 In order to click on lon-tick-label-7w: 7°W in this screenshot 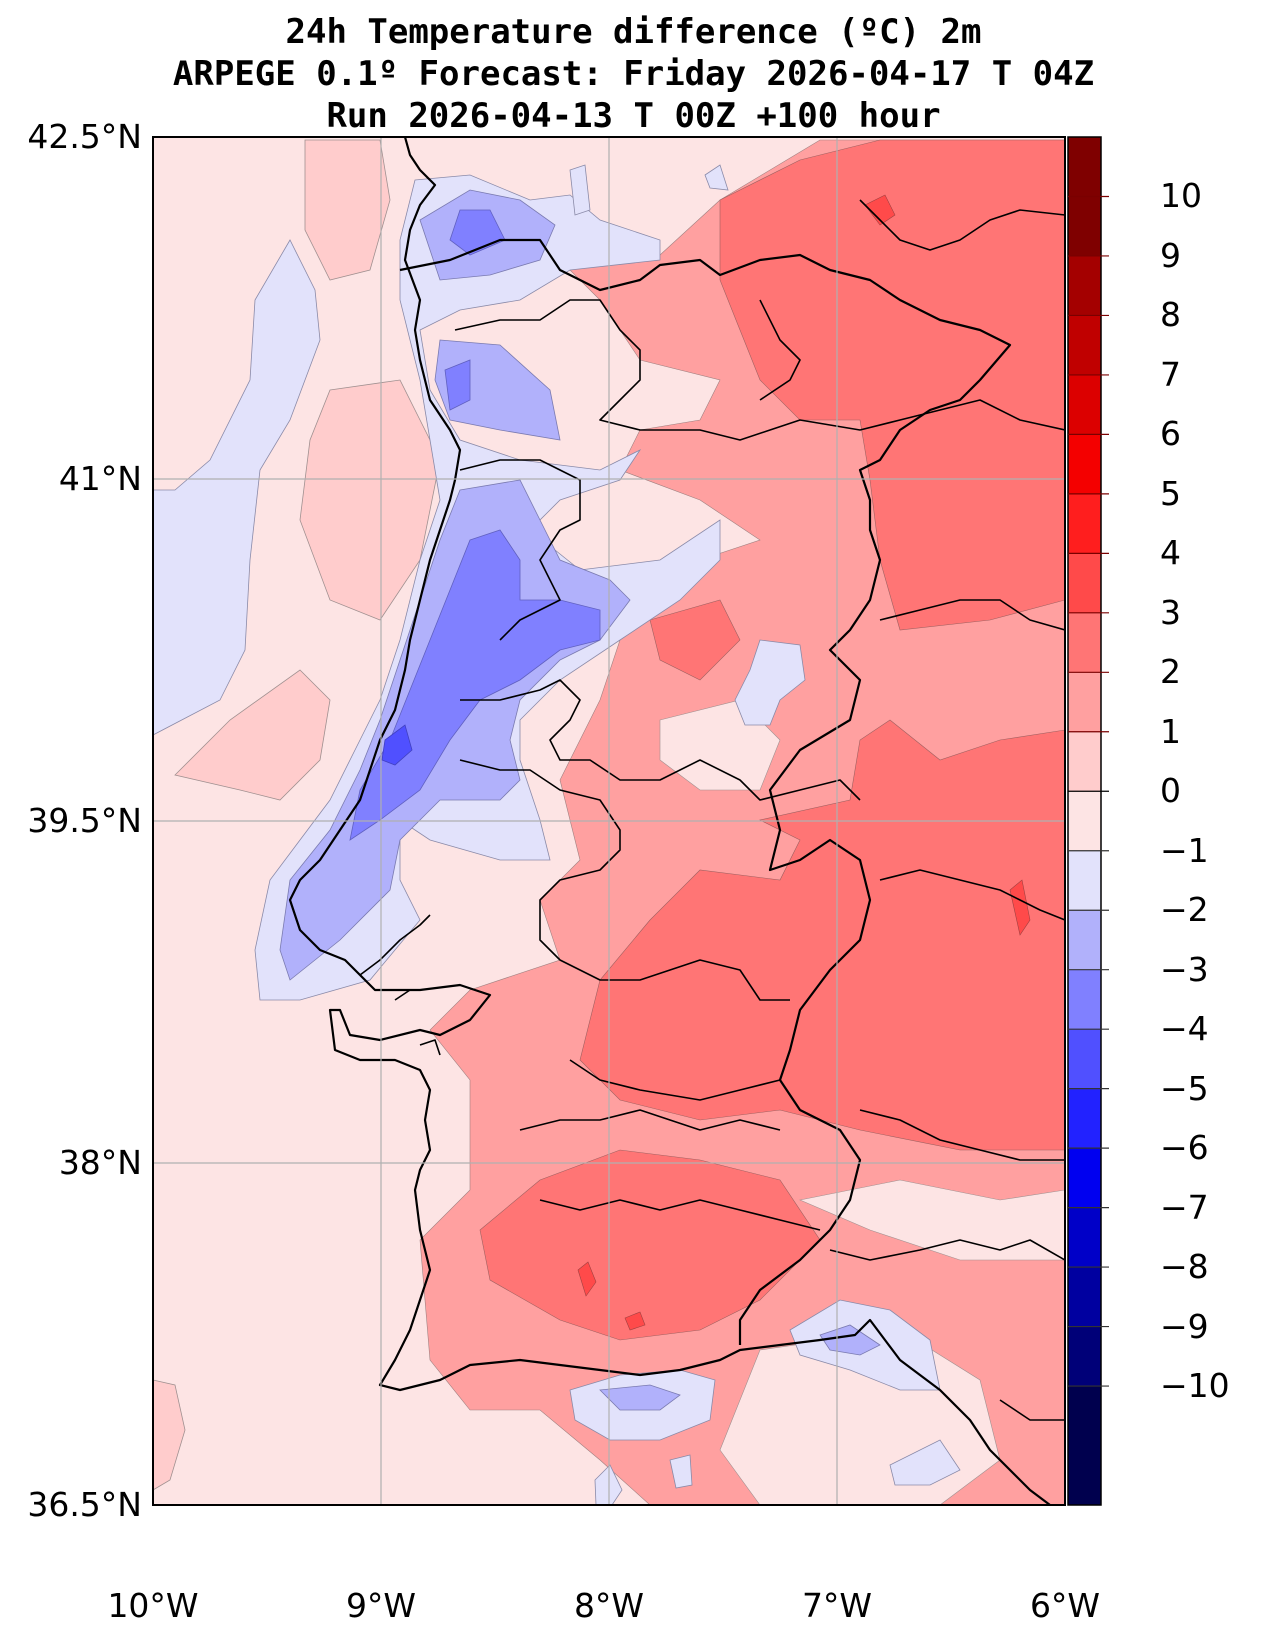, I will do `click(837, 1605)`.